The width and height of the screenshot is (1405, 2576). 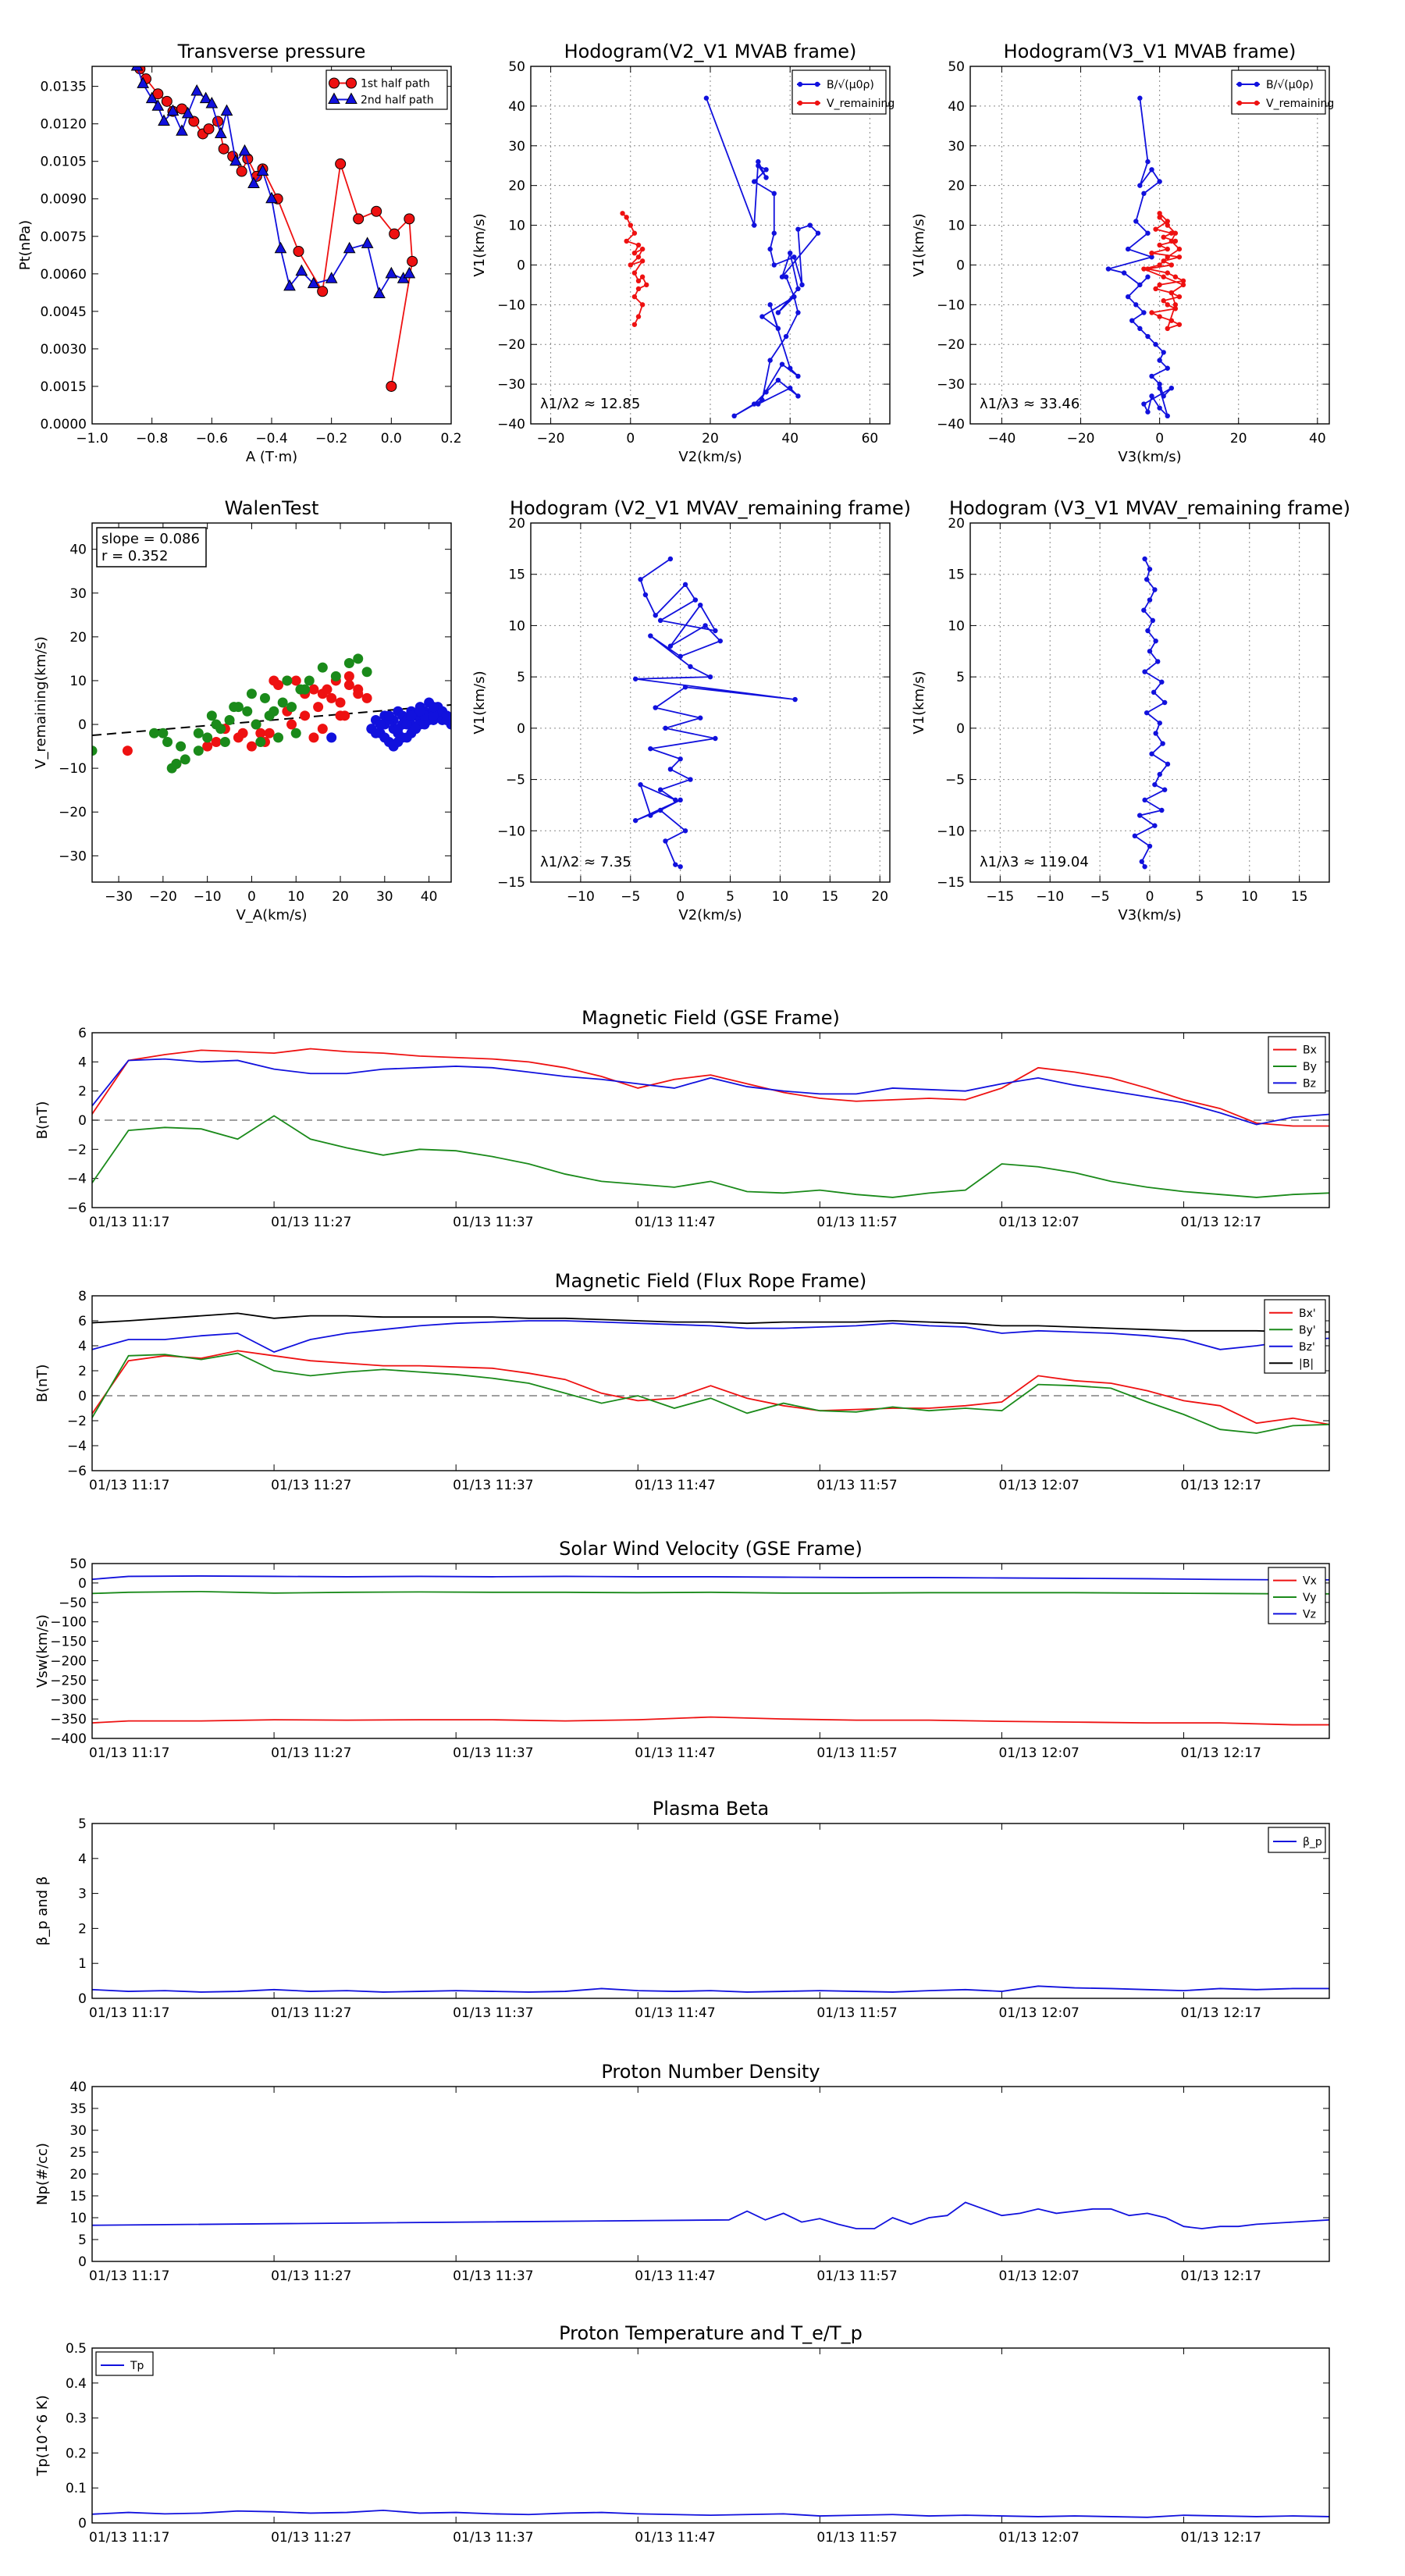 I want to click on x-tick-label: 20, so click(x=1238, y=439).